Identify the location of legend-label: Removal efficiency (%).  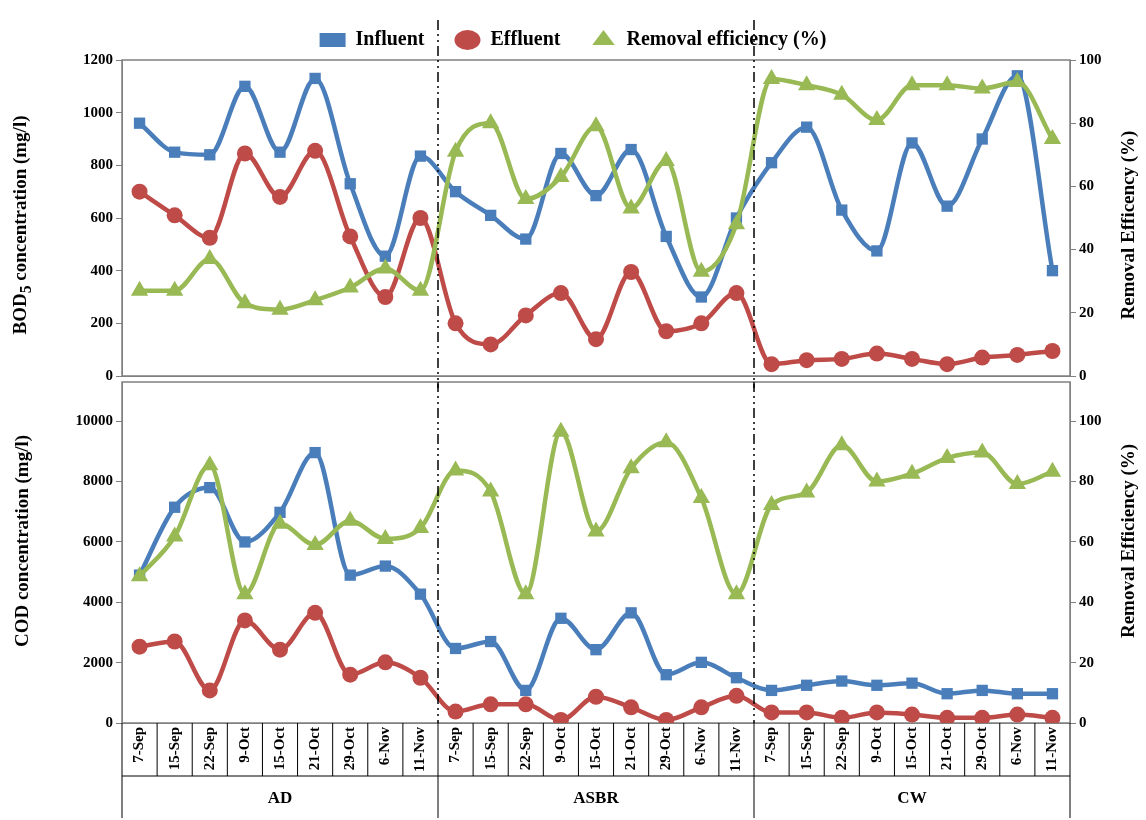
(726, 39).